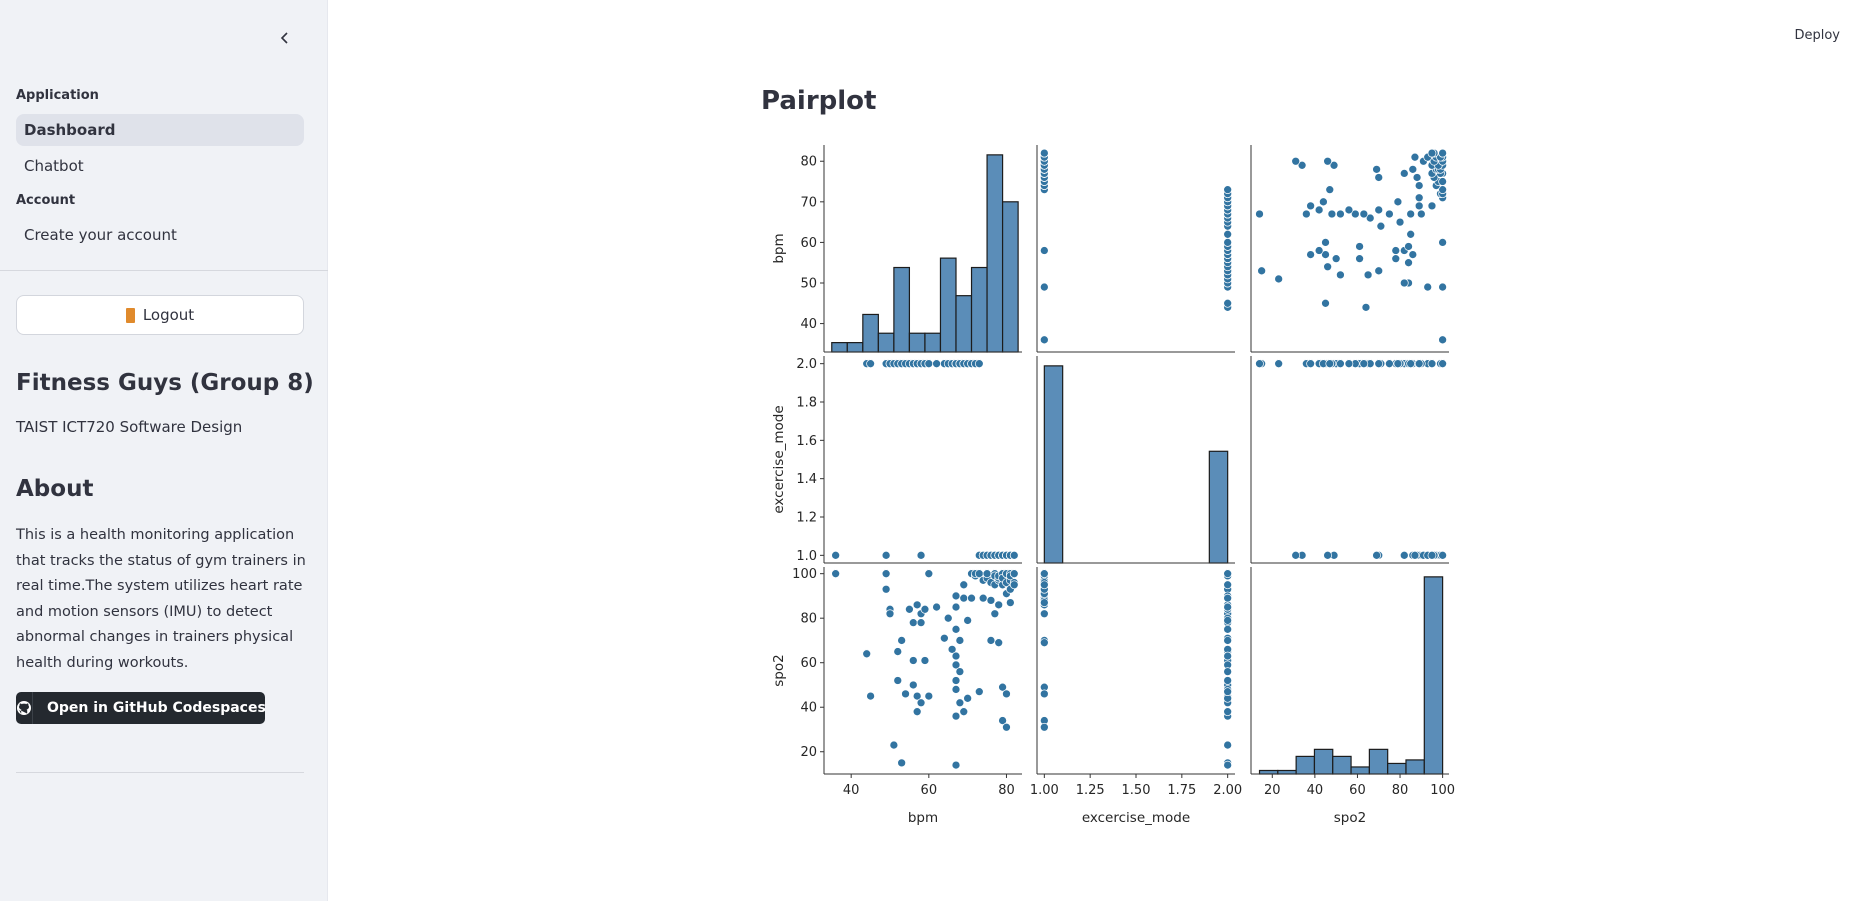 The width and height of the screenshot is (1854, 901). Describe the element at coordinates (1090, 790) in the screenshot. I see `x-tick-label: 1.25` at that location.